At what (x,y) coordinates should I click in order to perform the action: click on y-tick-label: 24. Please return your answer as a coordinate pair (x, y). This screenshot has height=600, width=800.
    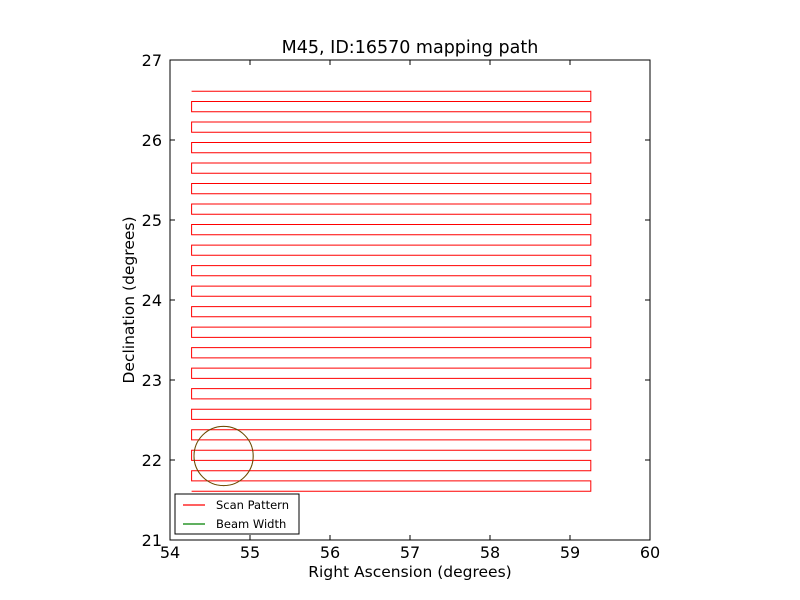
    Looking at the image, I should click on (152, 300).